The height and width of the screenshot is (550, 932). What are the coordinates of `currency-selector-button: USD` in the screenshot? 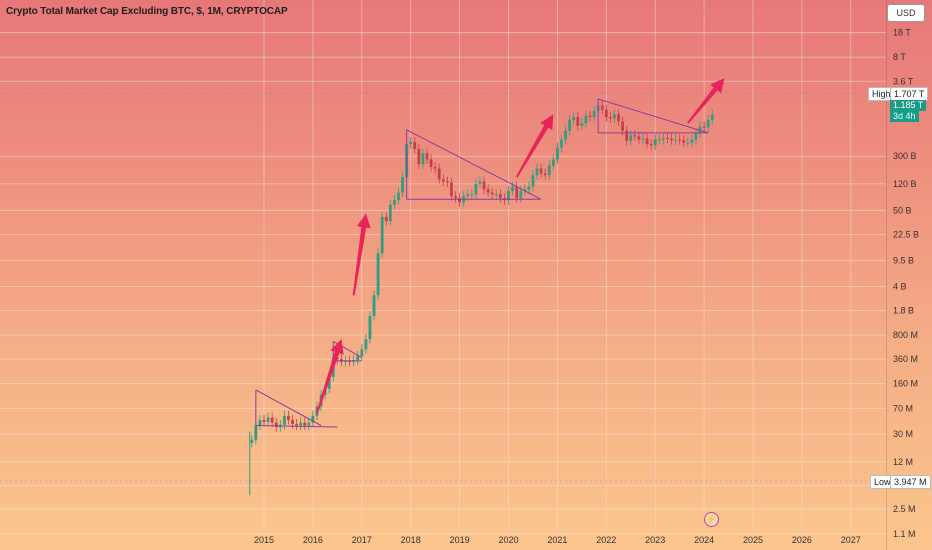 It's located at (906, 13).